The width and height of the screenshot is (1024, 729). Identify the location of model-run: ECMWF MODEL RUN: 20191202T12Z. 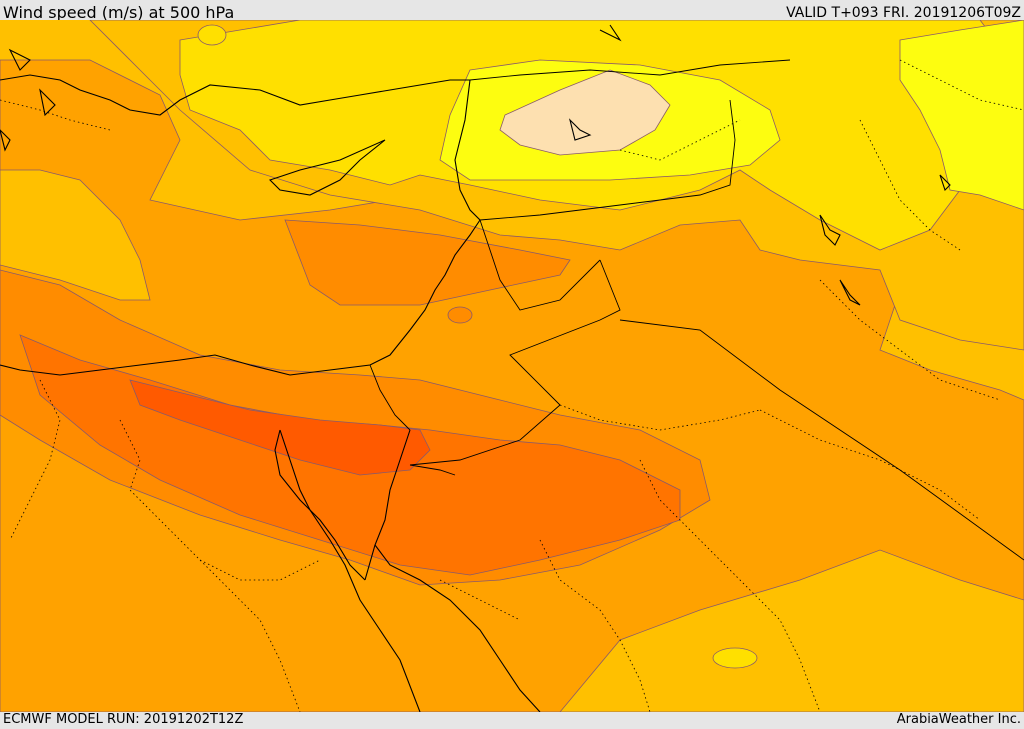
(123, 719).